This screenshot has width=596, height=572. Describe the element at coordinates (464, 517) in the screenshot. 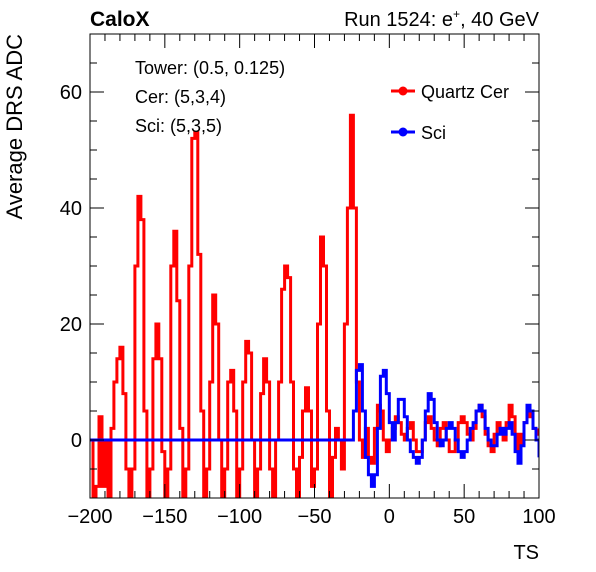

I see `x-tick-label: 50` at that location.